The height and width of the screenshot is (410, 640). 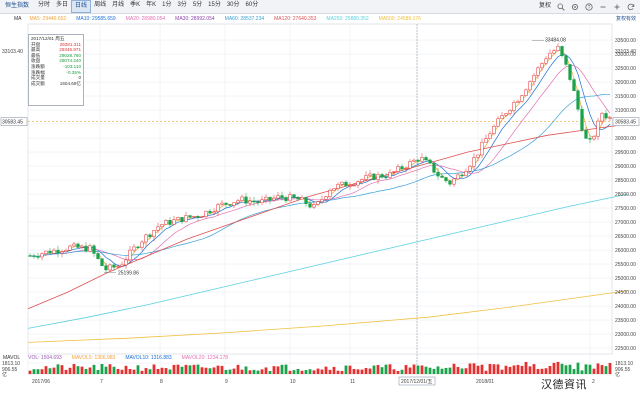 What do you see at coordinates (625, 321) in the screenshot?
I see `price-tick-label: 23500.00` at bounding box center [625, 321].